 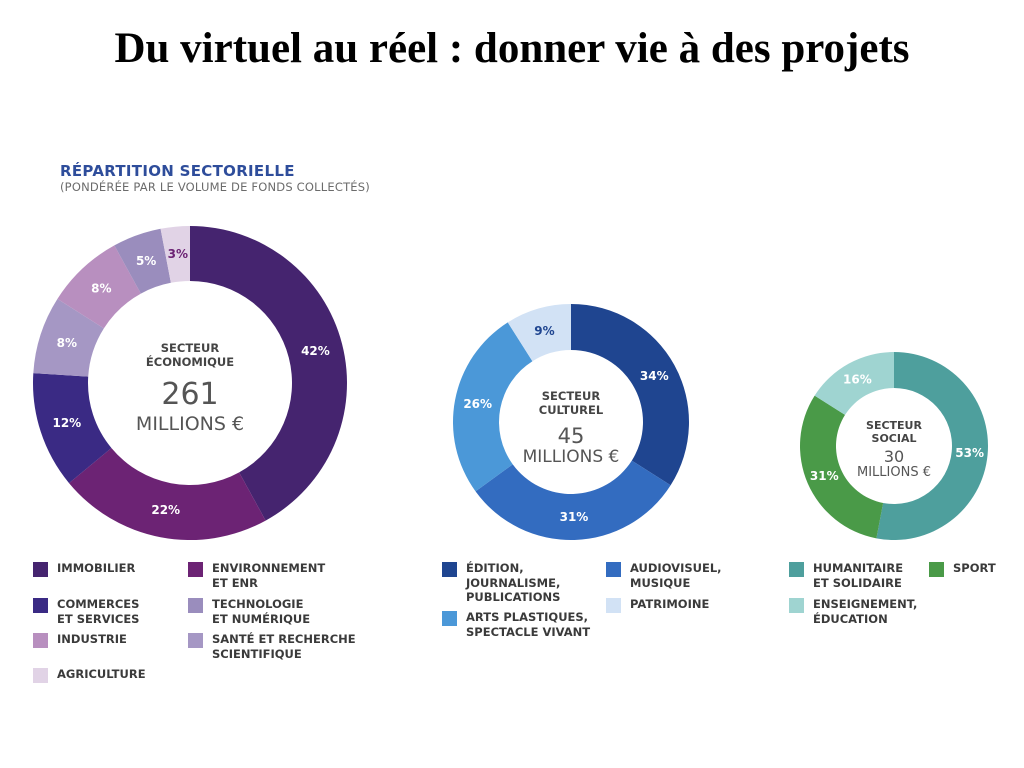 What do you see at coordinates (676, 575) in the screenshot?
I see `legend-label: AUDIOVISUEL, MUSIQUE` at bounding box center [676, 575].